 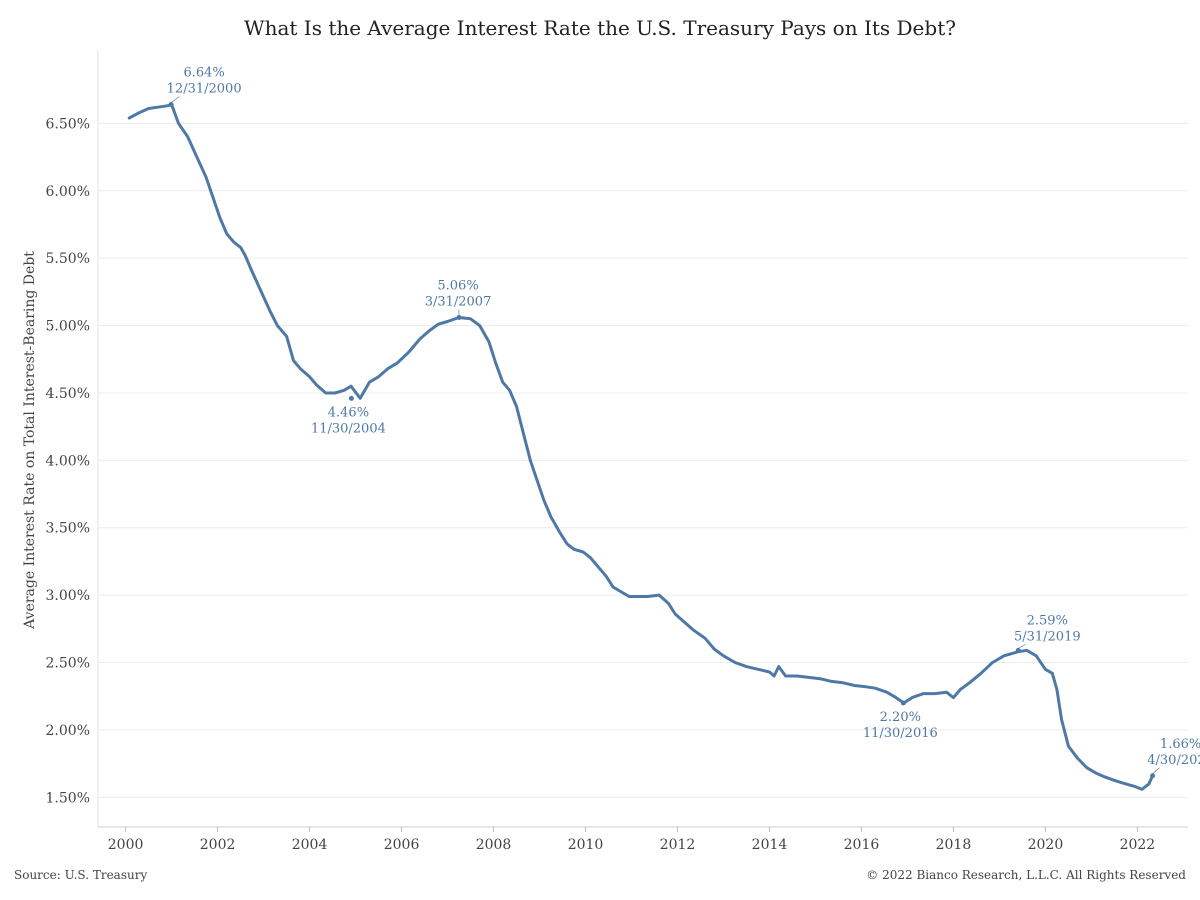 I want to click on x-tick-label: 2018, so click(x=954, y=845).